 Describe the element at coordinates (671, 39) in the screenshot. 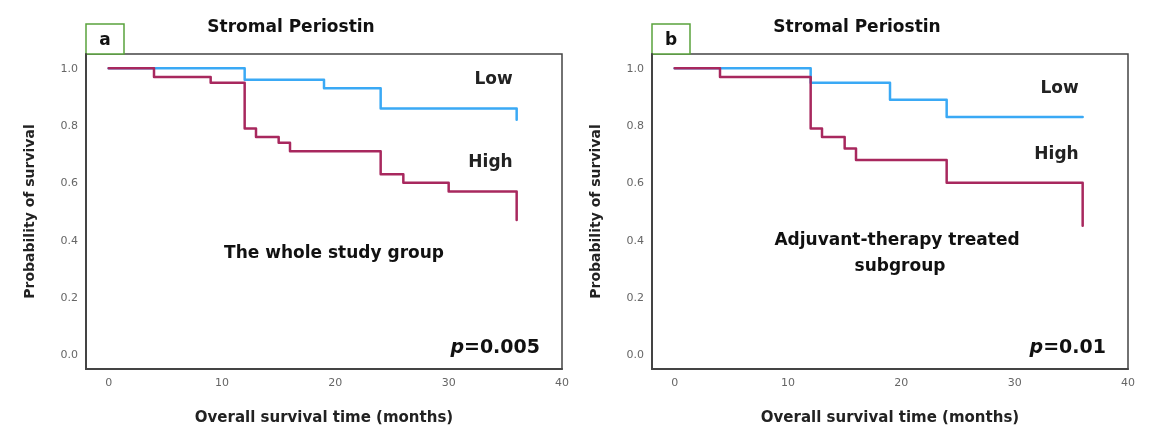

I see `text: b` at that location.